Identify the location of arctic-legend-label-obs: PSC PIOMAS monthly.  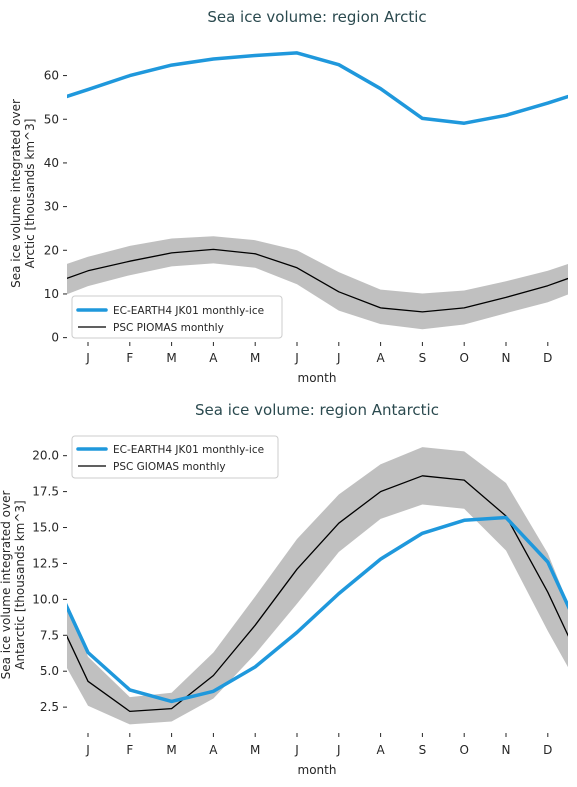
(168, 328).